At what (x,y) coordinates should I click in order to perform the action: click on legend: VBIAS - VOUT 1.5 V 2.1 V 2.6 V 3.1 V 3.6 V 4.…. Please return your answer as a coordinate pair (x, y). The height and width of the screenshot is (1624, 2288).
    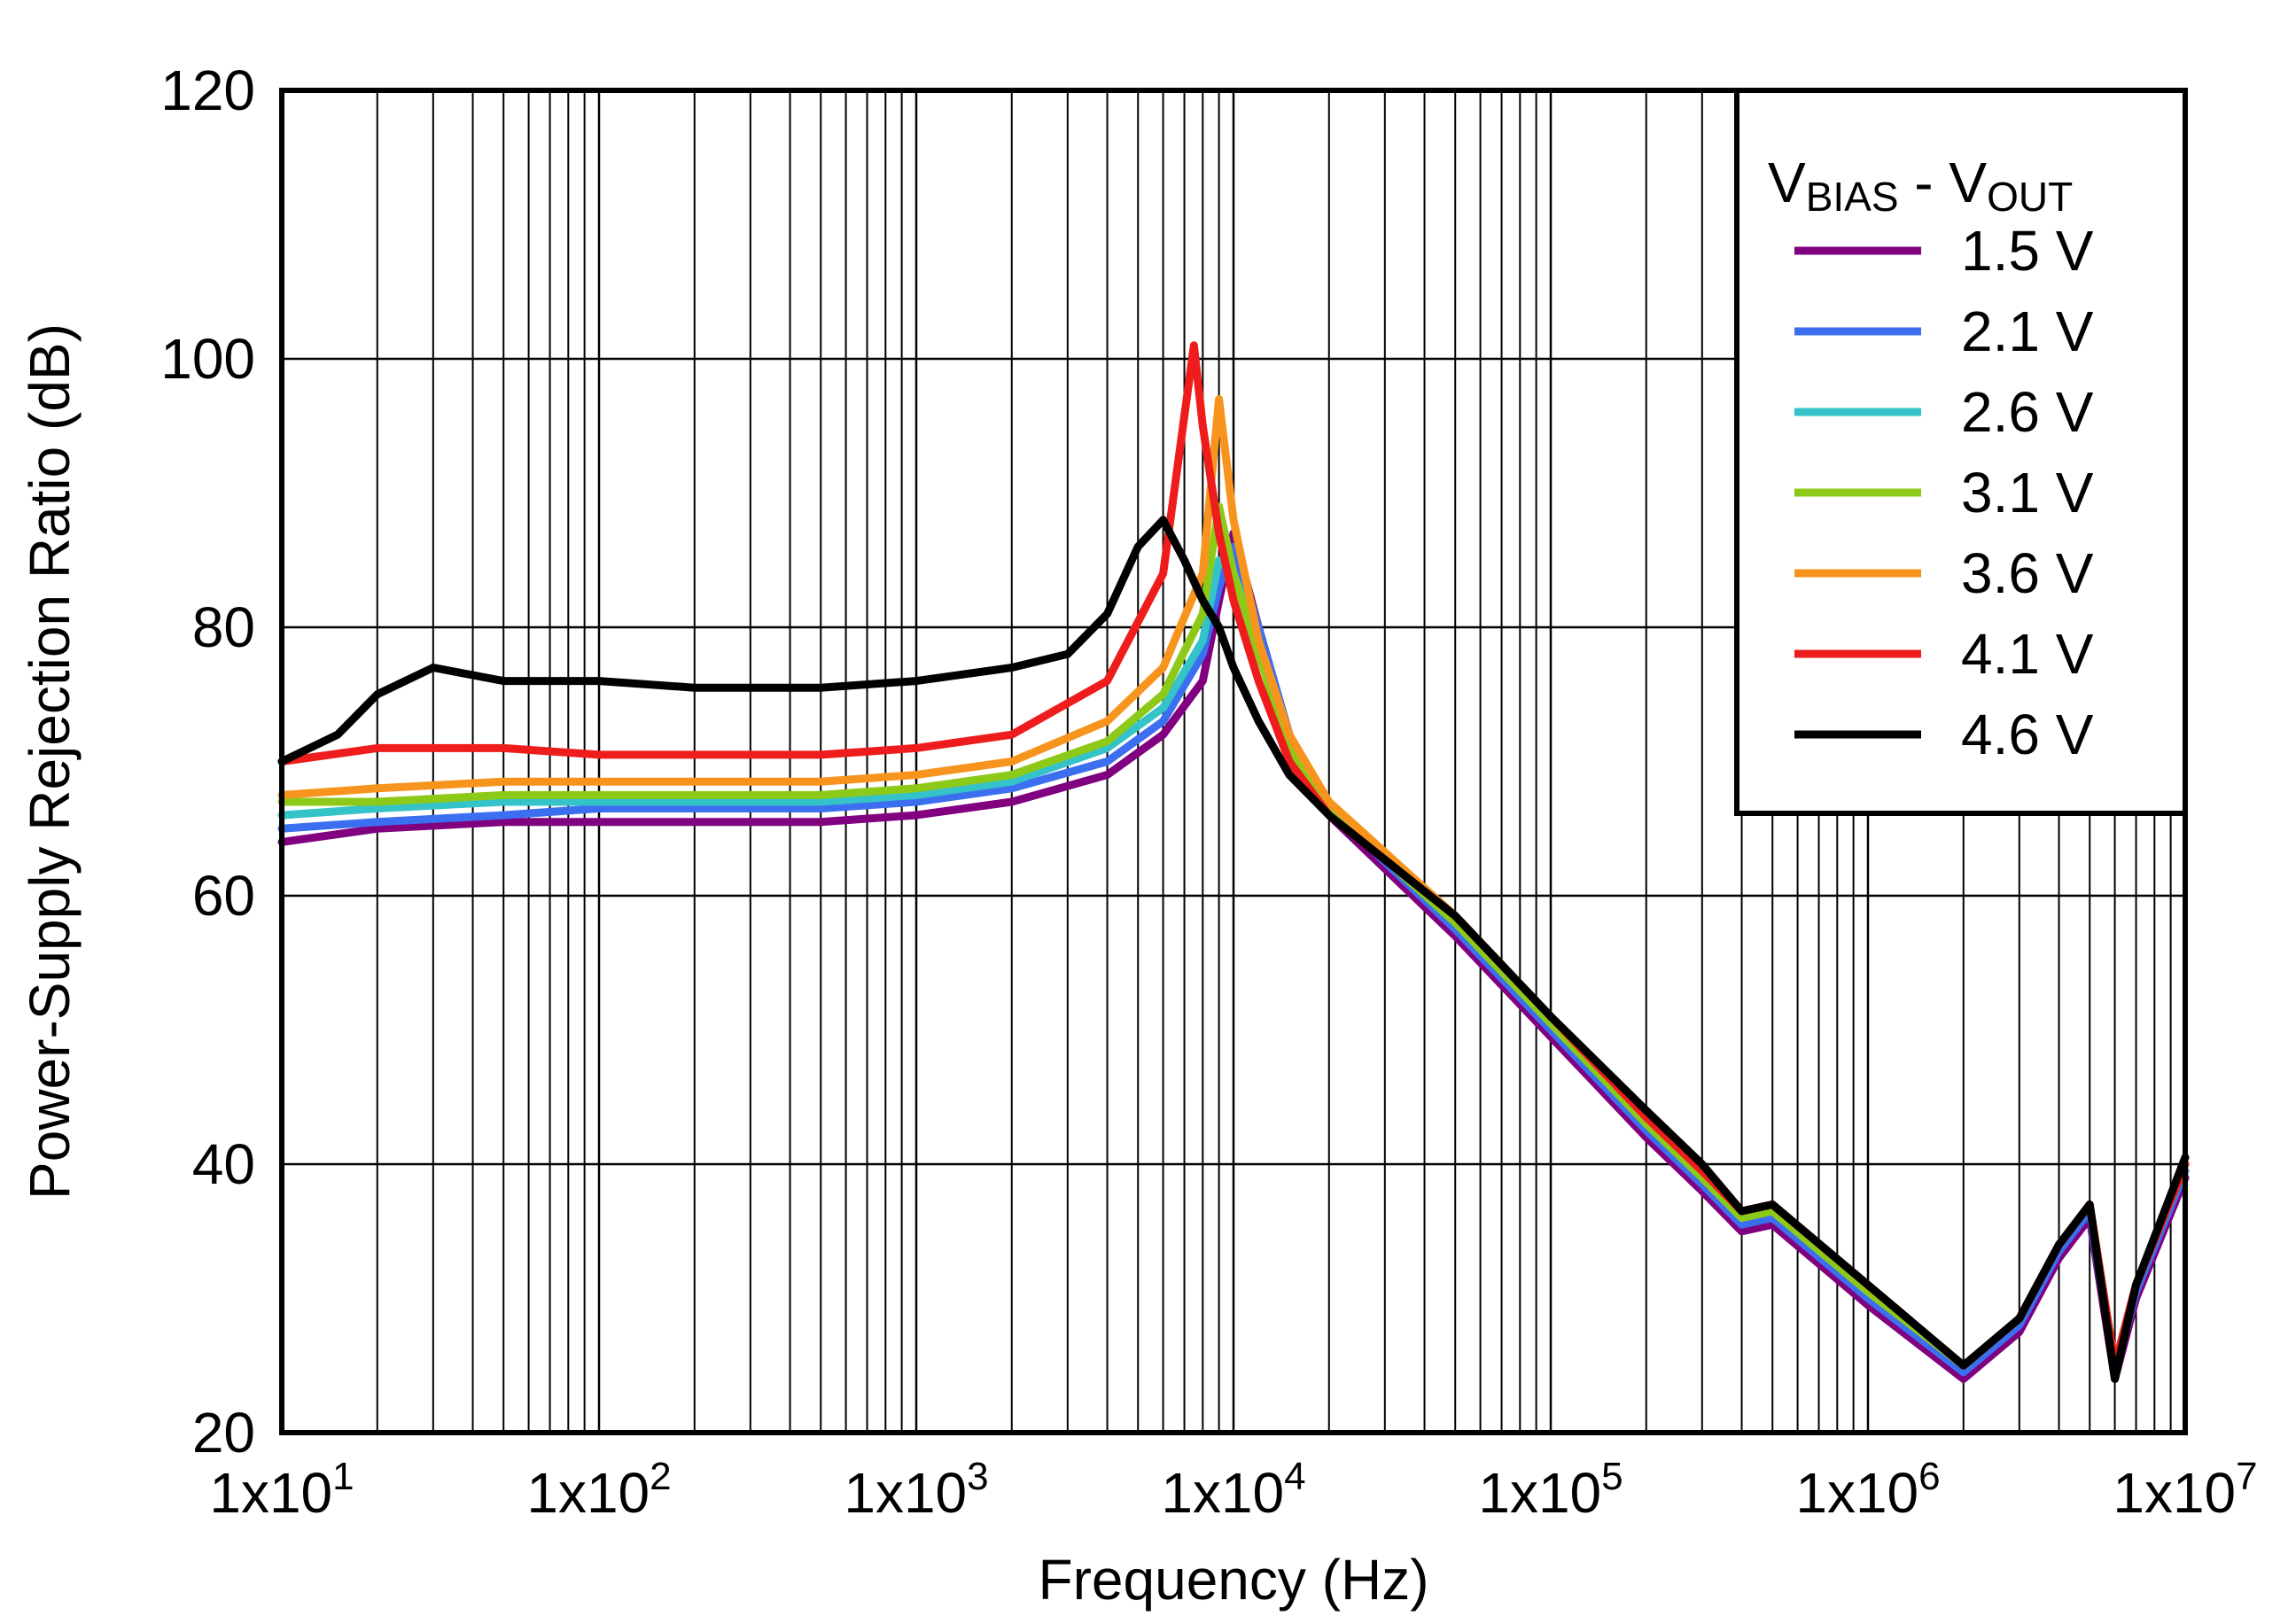
    Looking at the image, I should click on (1961, 452).